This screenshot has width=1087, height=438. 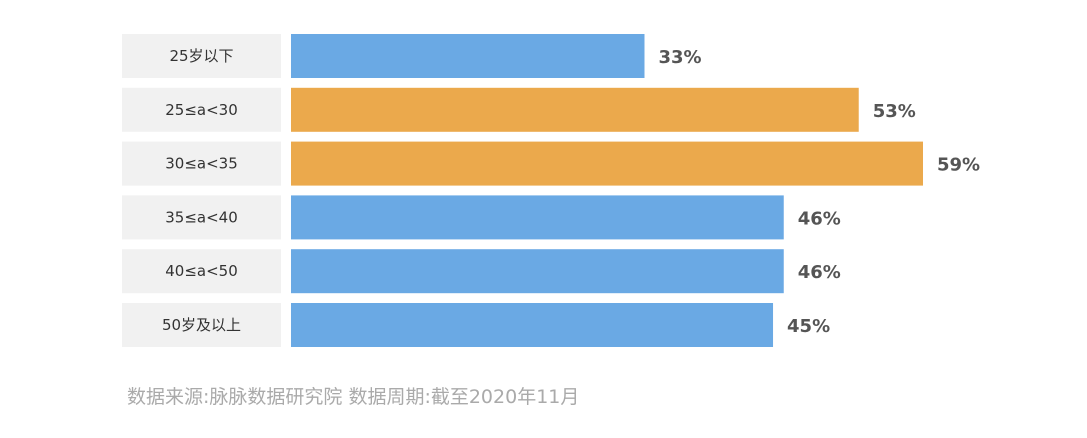 I want to click on value-label: 53%, so click(x=894, y=111).